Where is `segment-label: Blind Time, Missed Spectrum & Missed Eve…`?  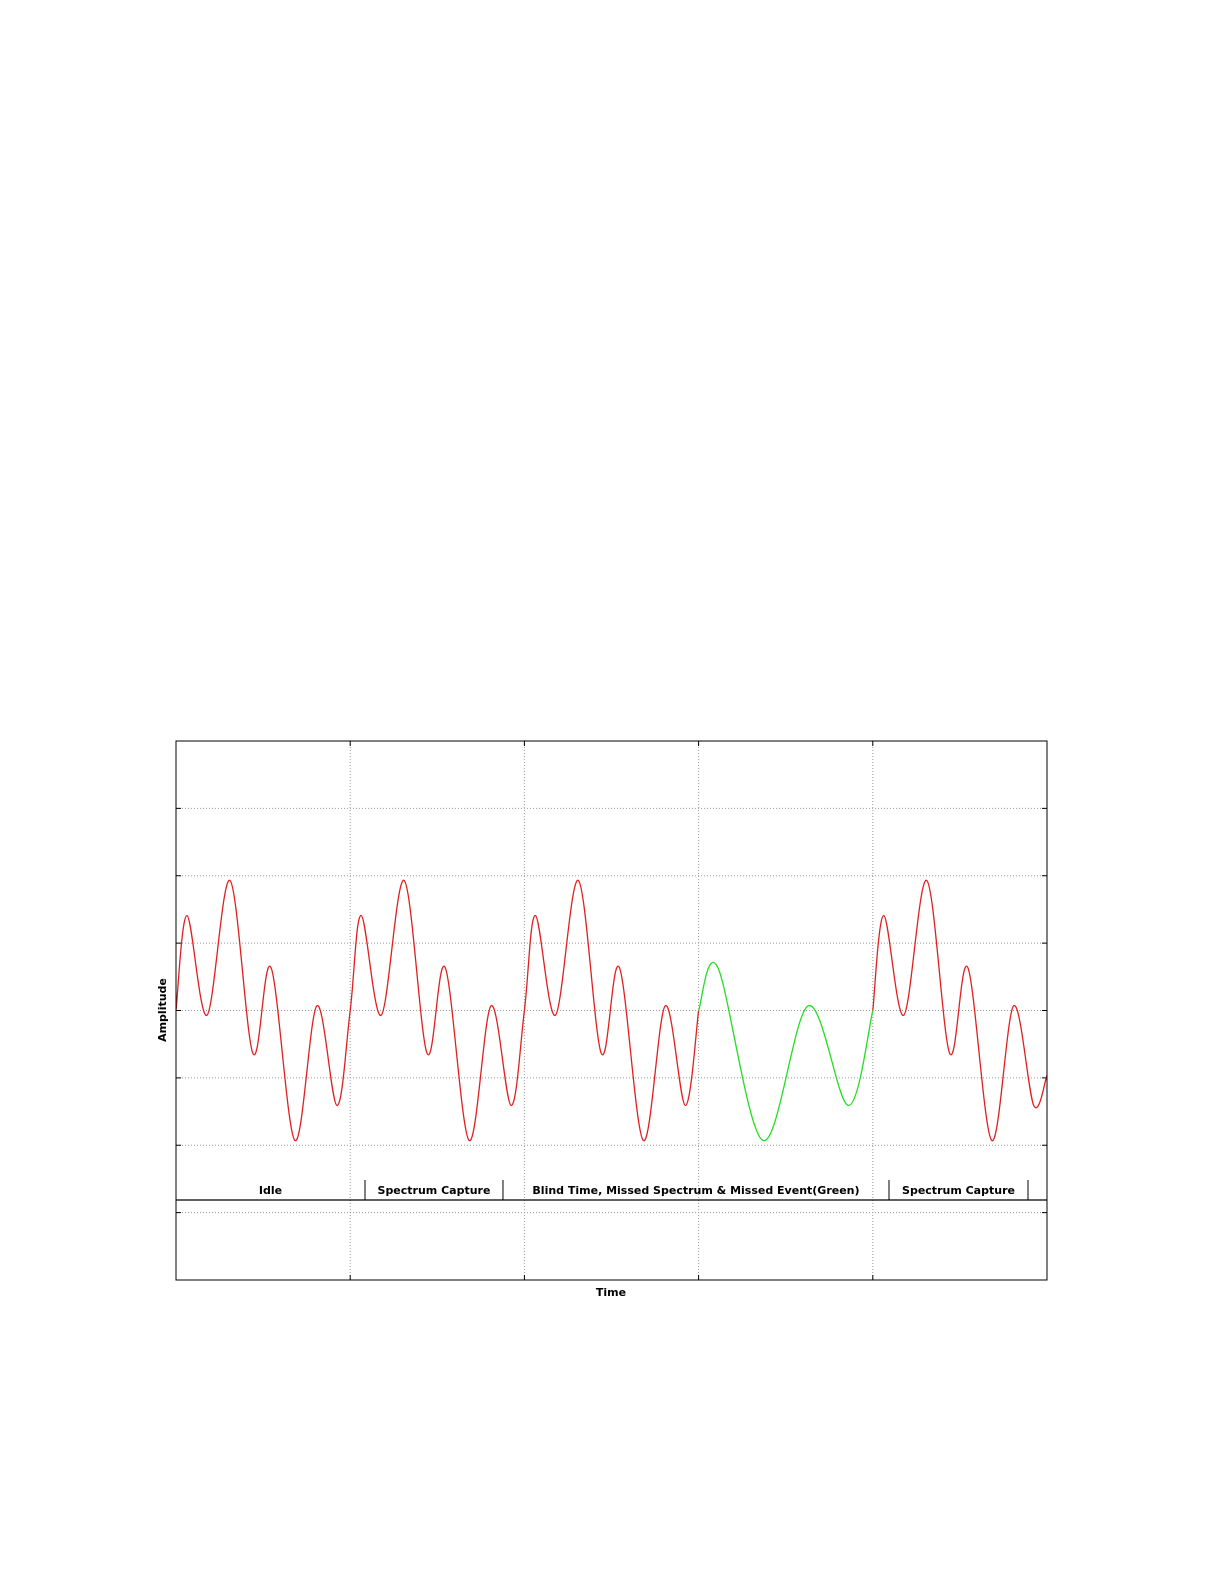
segment-label: Blind Time, Missed Spectrum & Missed Eve… is located at coordinates (695, 1190).